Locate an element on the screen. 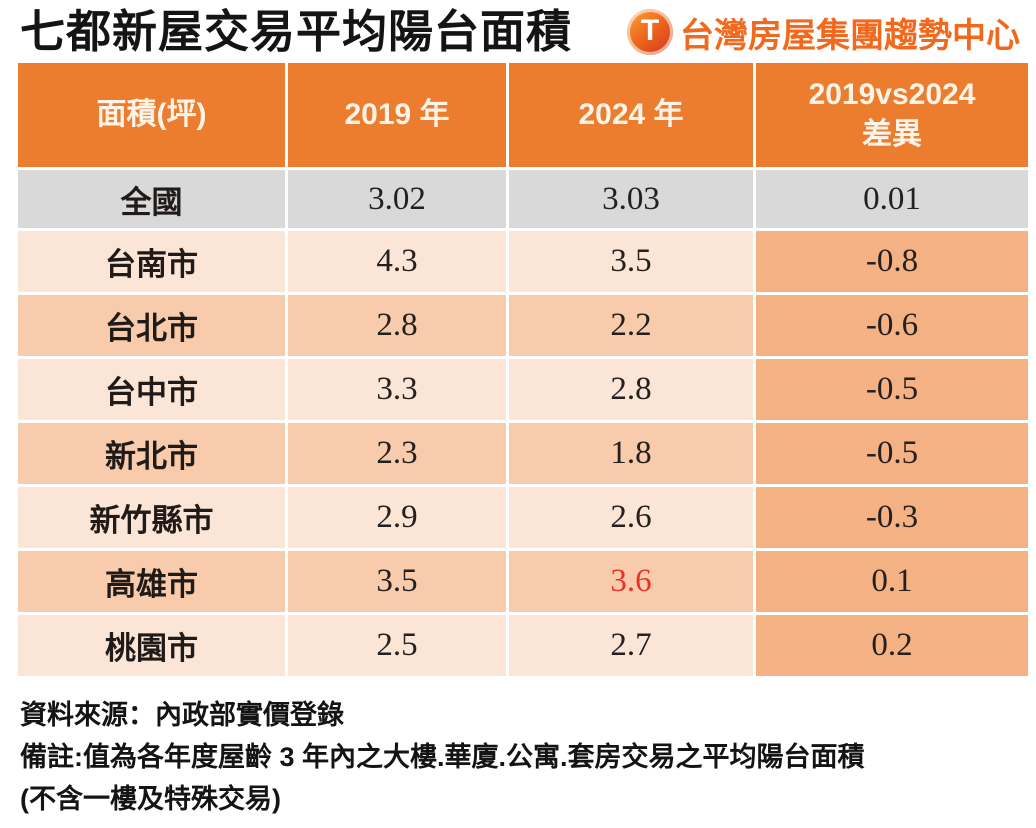  cell-diff: 0.1 is located at coordinates (892, 581).